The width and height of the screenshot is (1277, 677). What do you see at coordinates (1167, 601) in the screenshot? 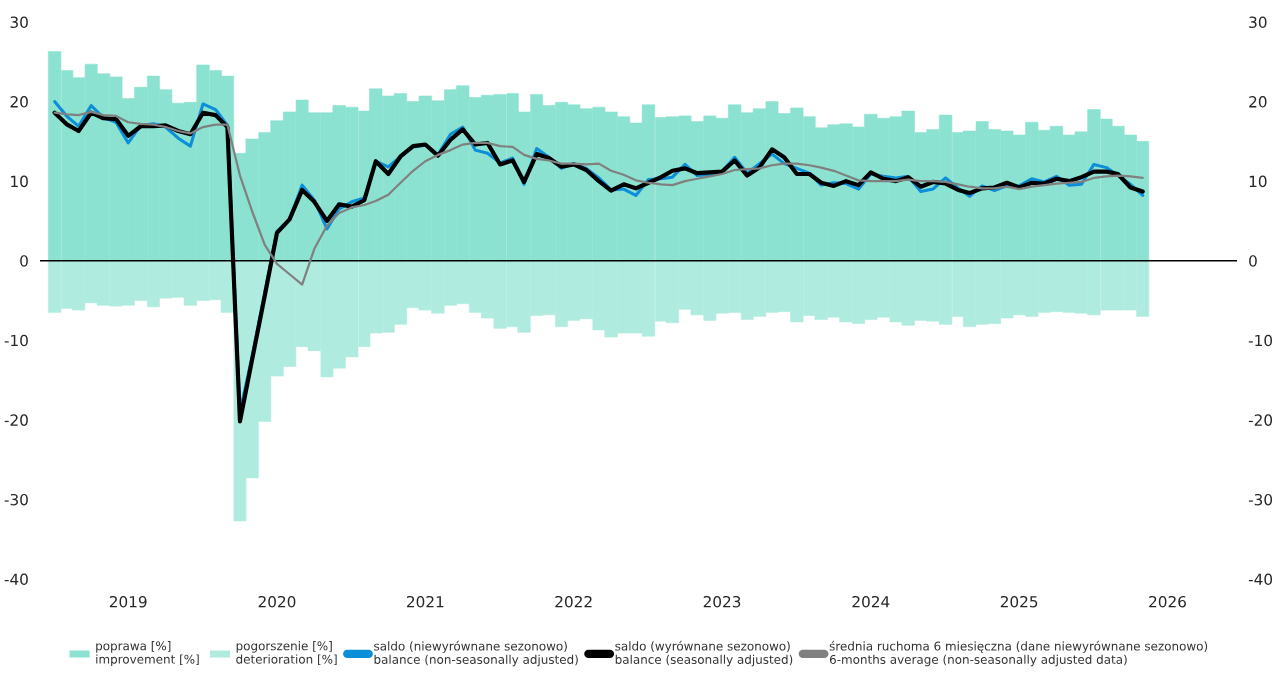
I see `x-tick-label: 2026` at bounding box center [1167, 601].